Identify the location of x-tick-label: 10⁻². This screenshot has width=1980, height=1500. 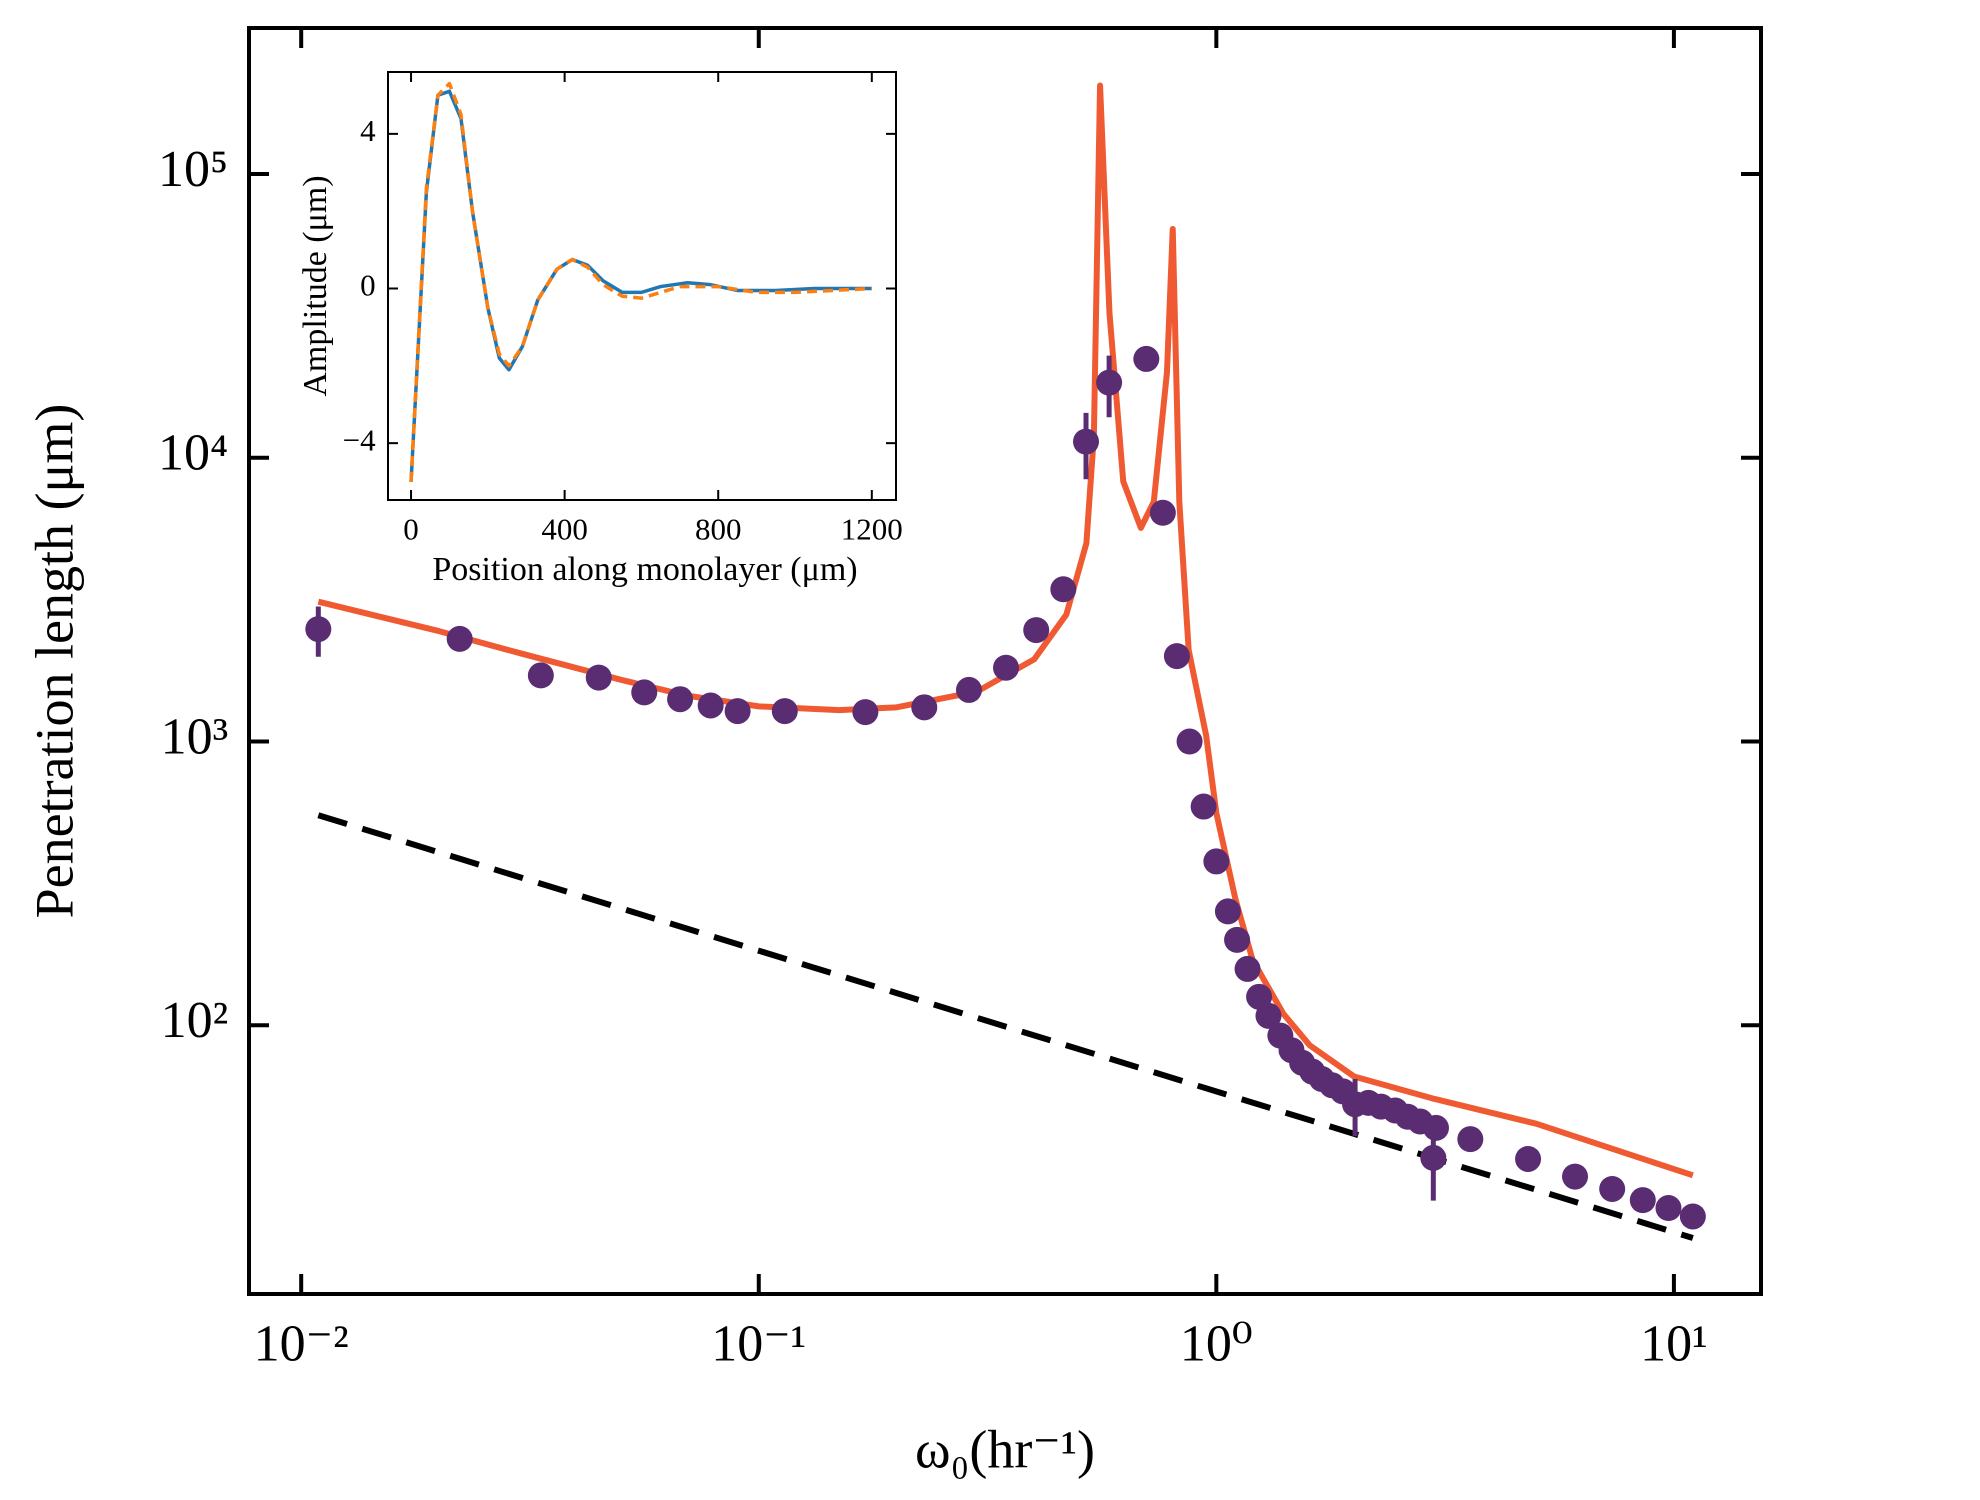
(301, 1344).